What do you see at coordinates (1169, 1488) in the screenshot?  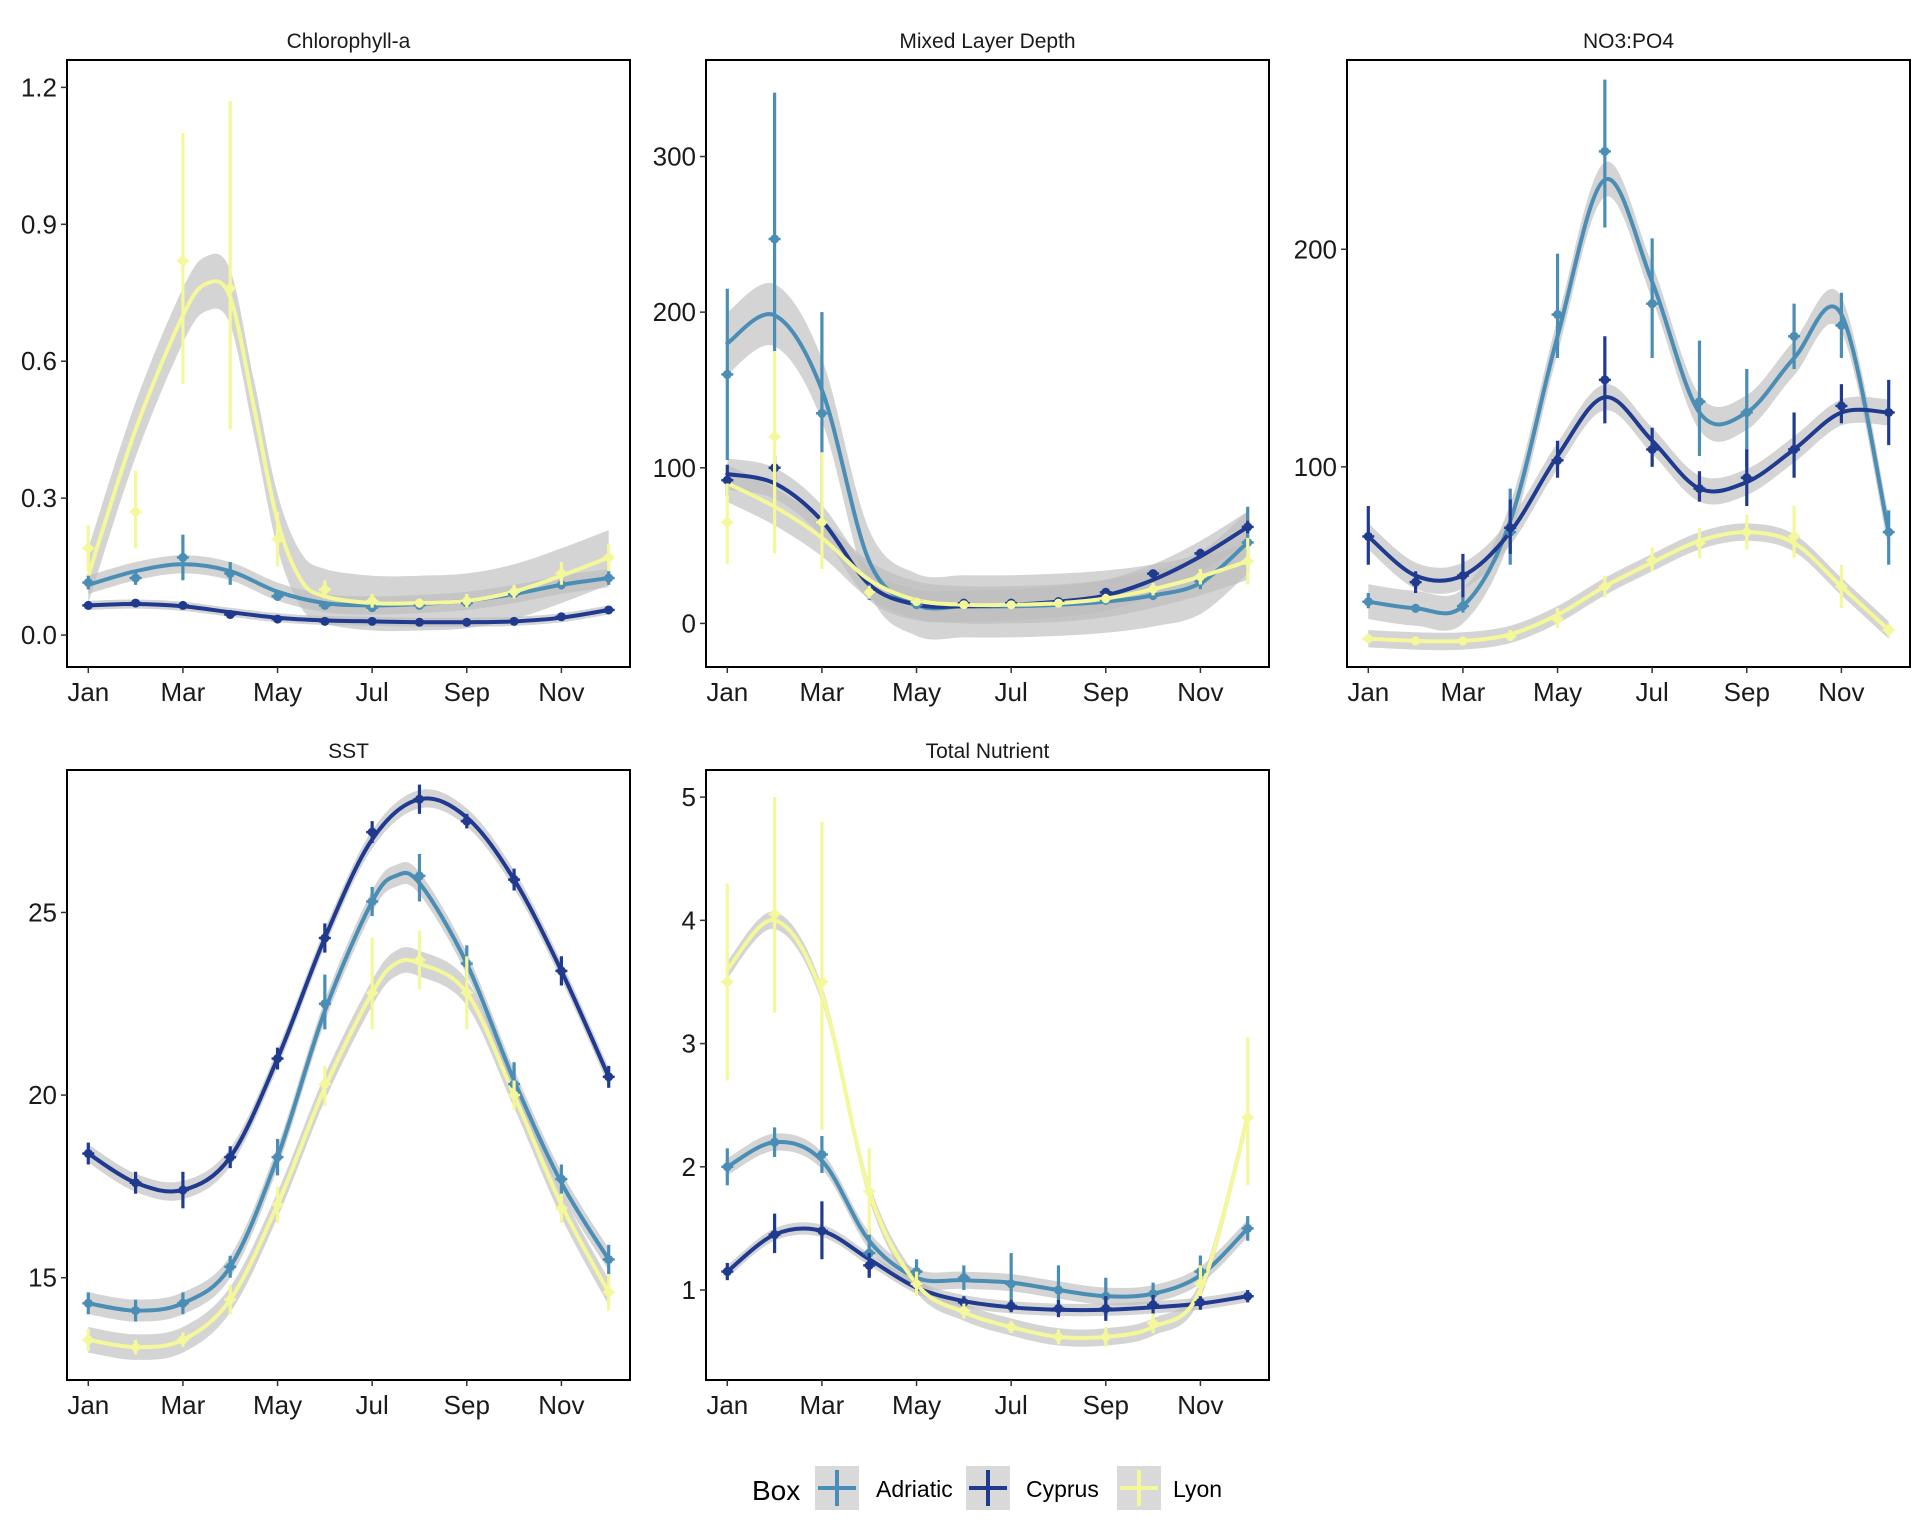 I see `legend-item-lyon: Lyon` at bounding box center [1169, 1488].